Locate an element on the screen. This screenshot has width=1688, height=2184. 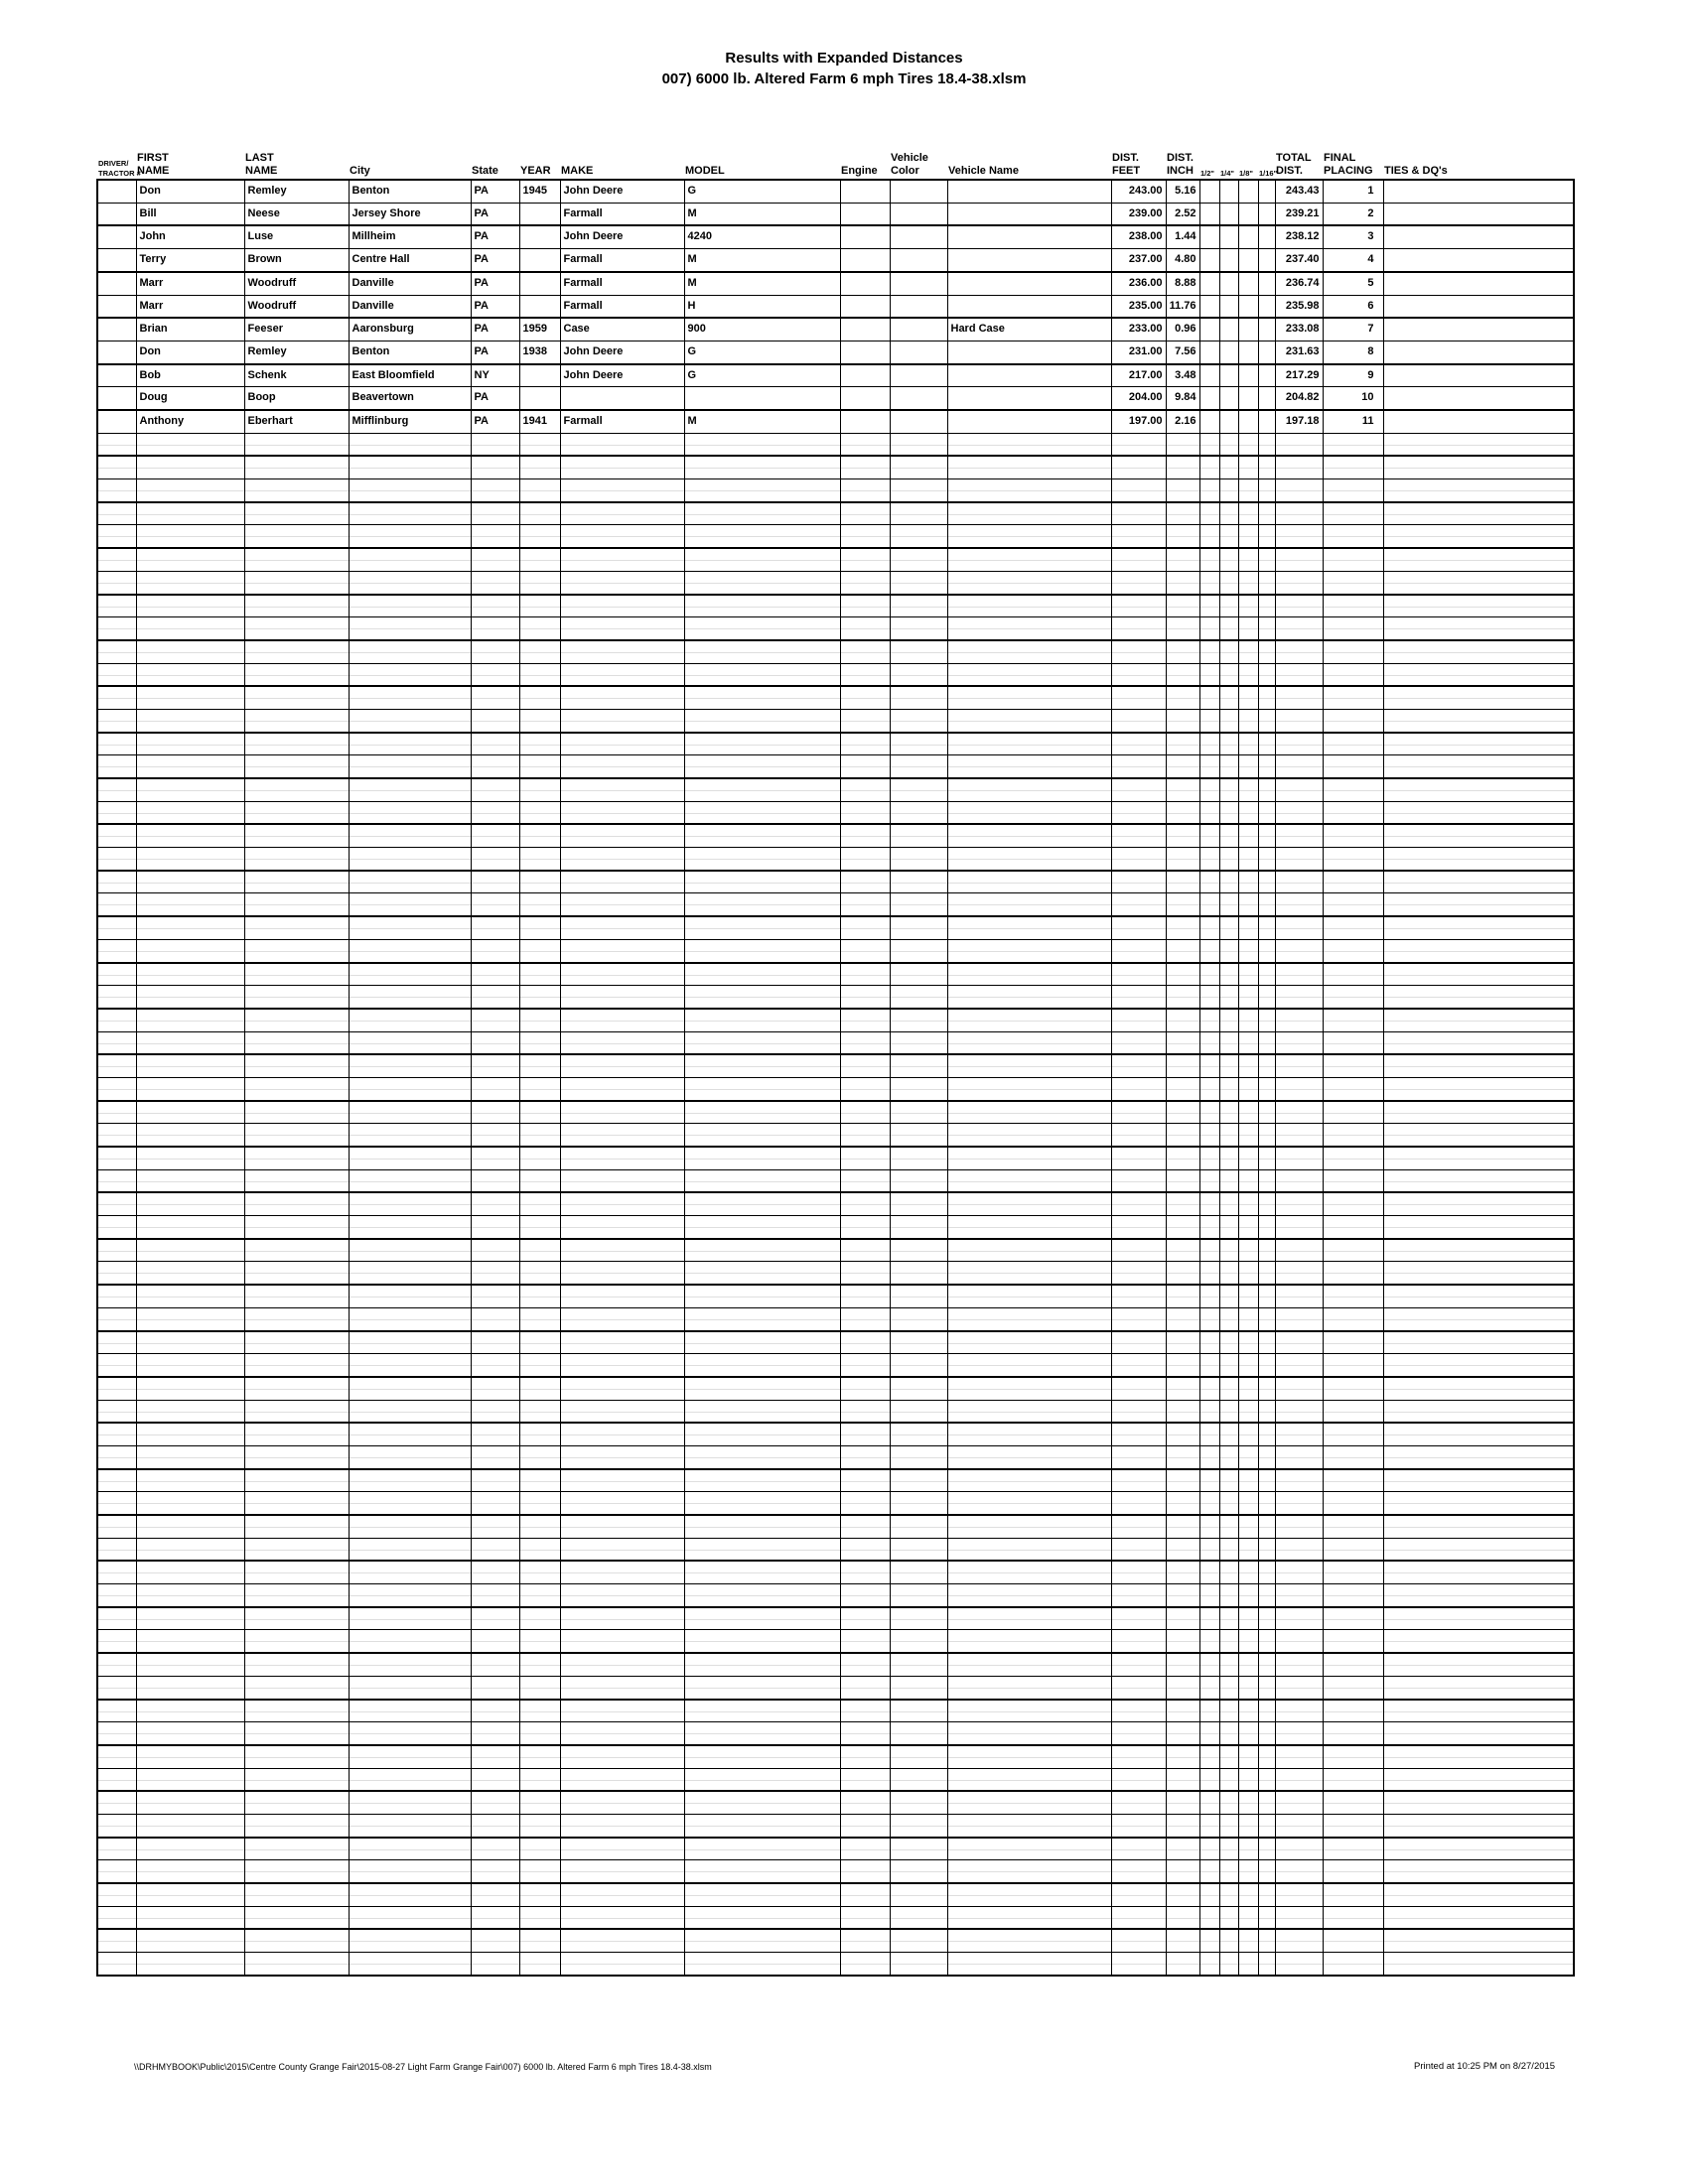
cell-feet is located at coordinates (1138, 997).